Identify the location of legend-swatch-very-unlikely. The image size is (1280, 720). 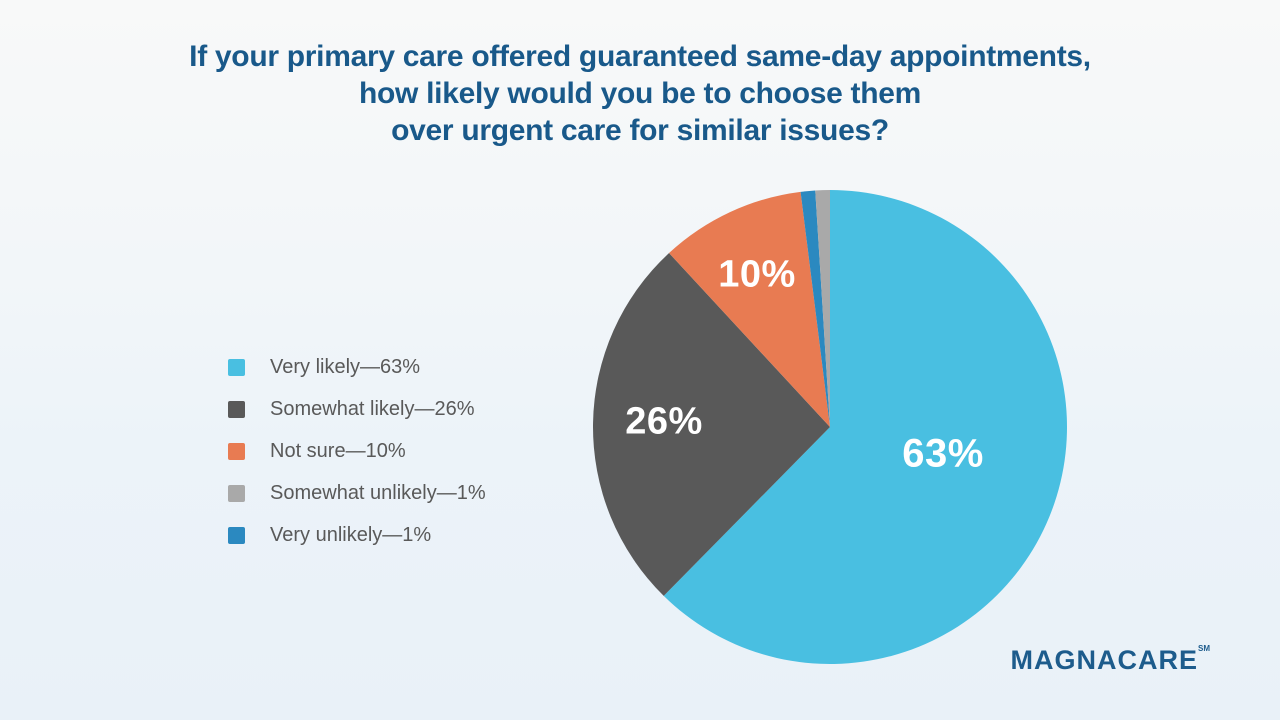
(236, 535).